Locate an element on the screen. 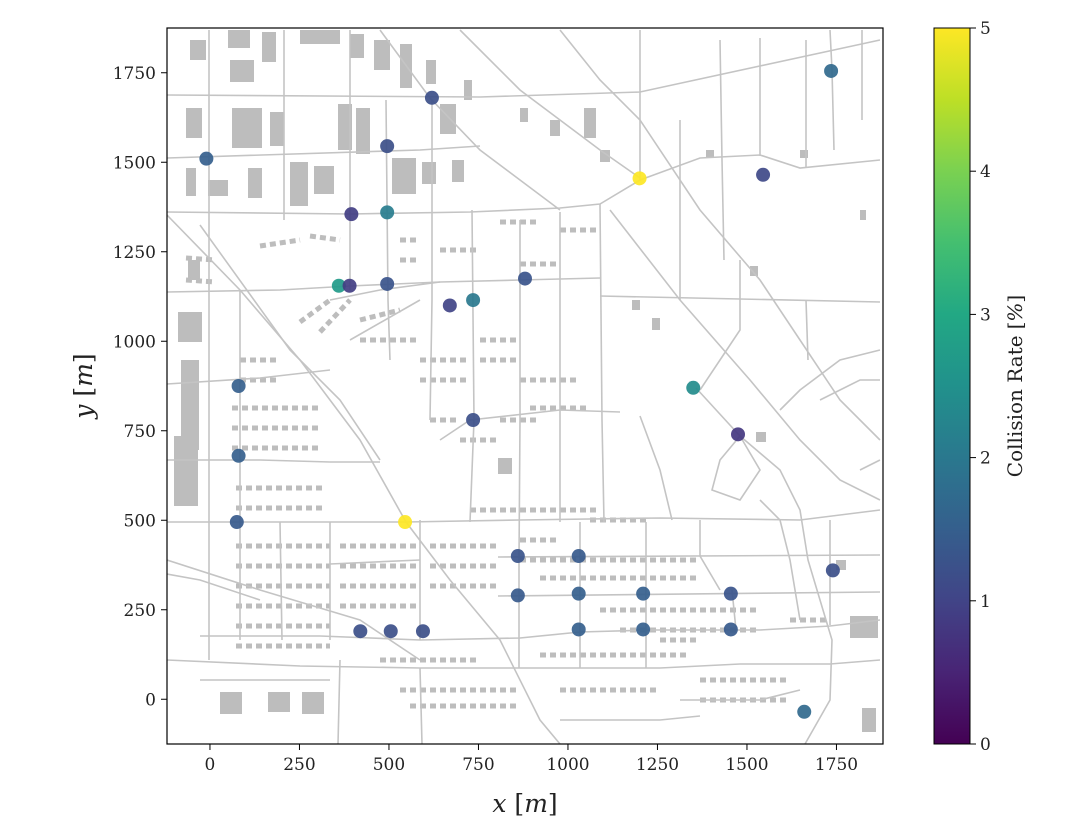 The width and height of the screenshot is (1076, 840). colorbar-tick-label: 5 is located at coordinates (985, 29).